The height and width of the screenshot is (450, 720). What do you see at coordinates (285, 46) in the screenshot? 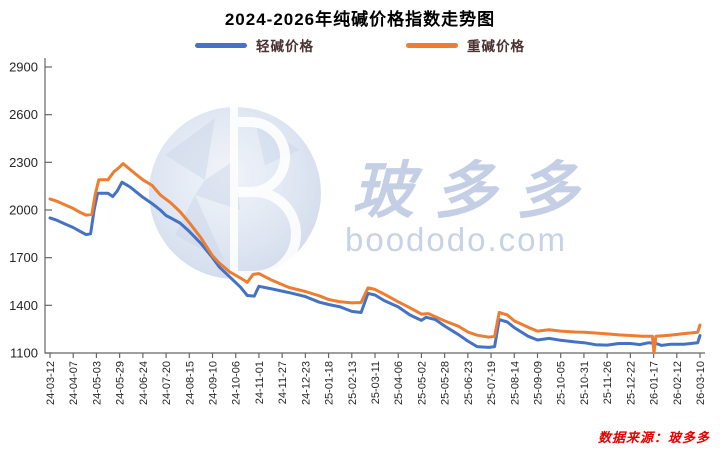
I see `legend-label-light-soda: 轻碱价格` at bounding box center [285, 46].